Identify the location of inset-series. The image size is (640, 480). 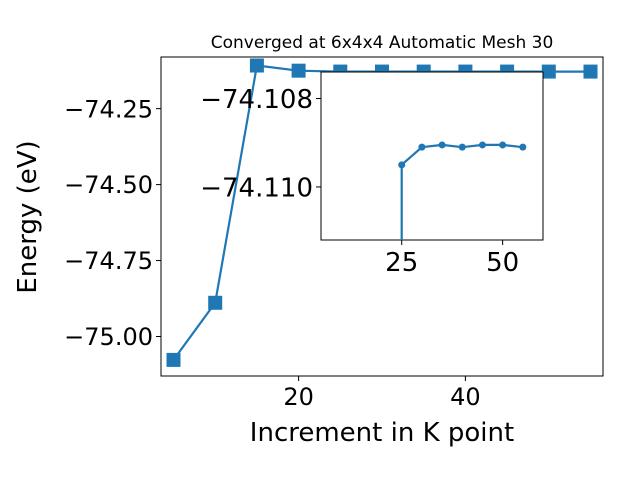
(462, 190).